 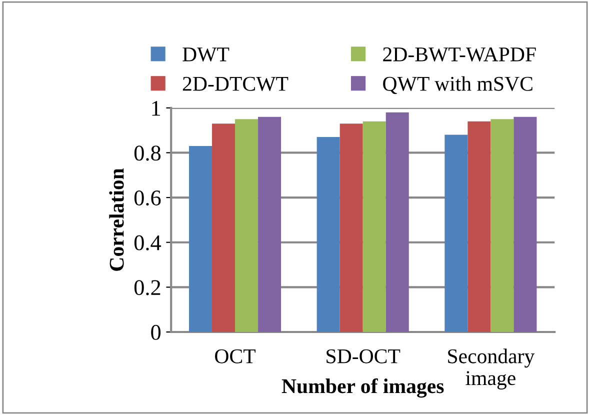 I want to click on y-tick-label: 0, so click(x=156, y=332).